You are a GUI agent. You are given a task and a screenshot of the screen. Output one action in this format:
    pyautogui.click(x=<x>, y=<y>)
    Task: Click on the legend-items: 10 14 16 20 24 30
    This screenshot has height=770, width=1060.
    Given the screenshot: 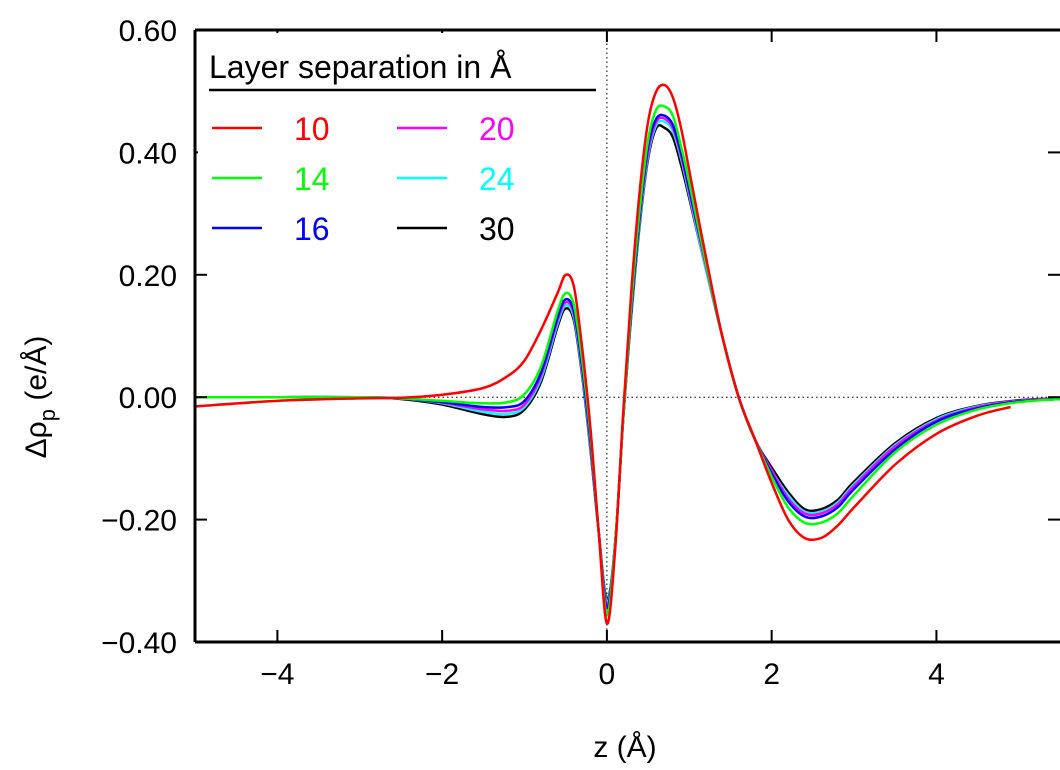 What is the action you would take?
    pyautogui.click(x=363, y=179)
    